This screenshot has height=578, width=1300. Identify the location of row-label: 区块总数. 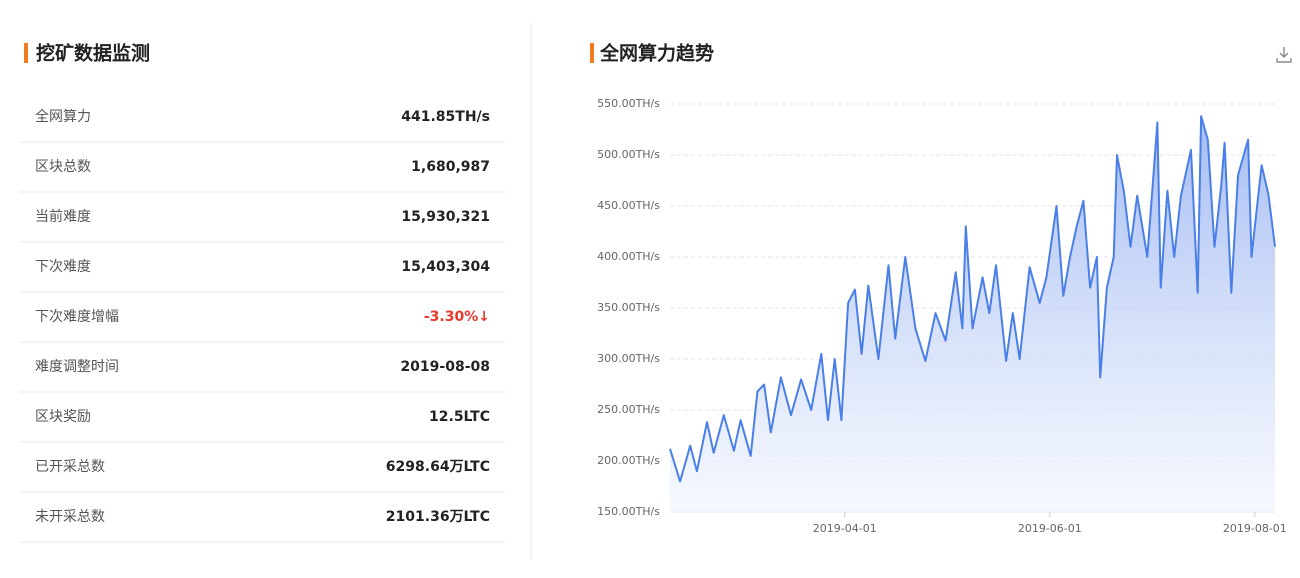
(63, 167).